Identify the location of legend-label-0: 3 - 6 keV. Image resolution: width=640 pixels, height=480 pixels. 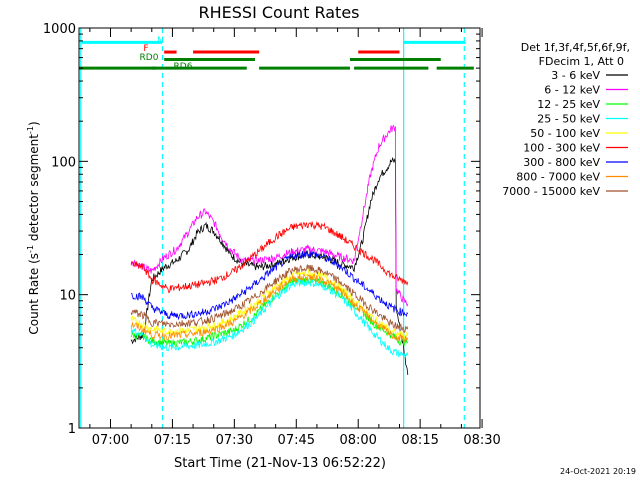
(575, 75).